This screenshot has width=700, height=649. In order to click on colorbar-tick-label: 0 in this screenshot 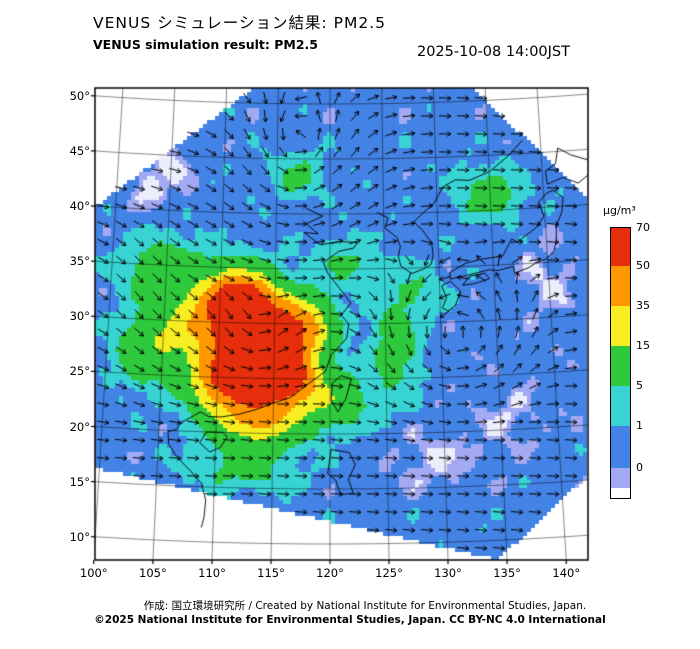, I will do `click(639, 467)`.